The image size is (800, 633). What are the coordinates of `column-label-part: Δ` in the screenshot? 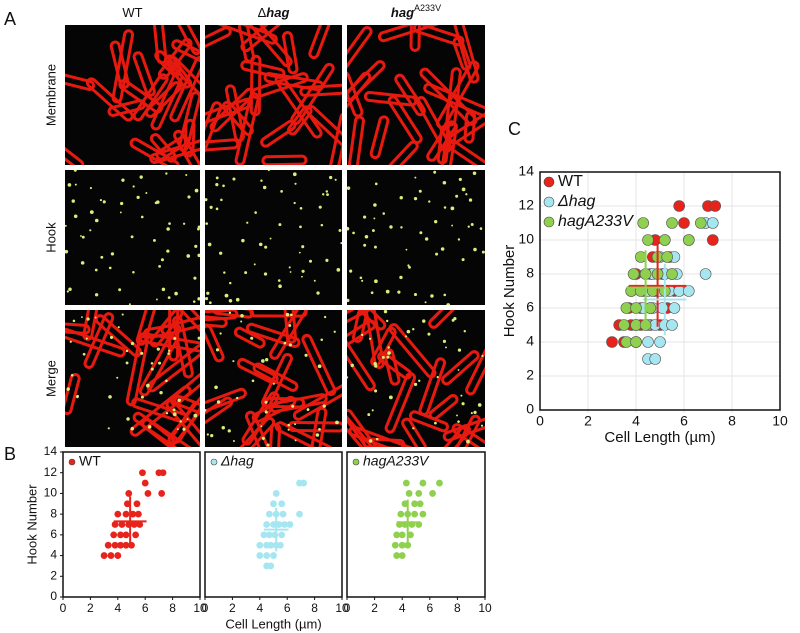 It's located at (262, 12).